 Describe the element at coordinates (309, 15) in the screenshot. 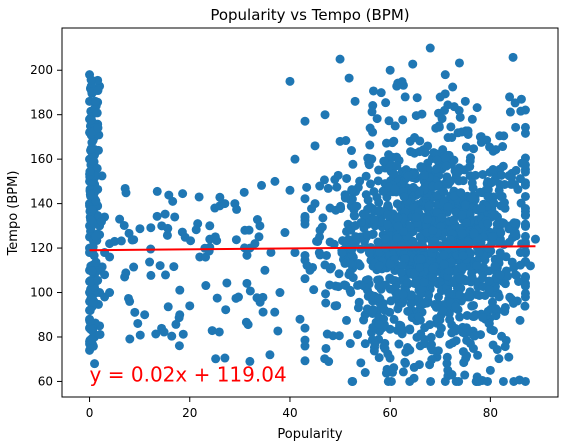

I see `chart-title: Popularity vs Tempo (BPM)` at that location.